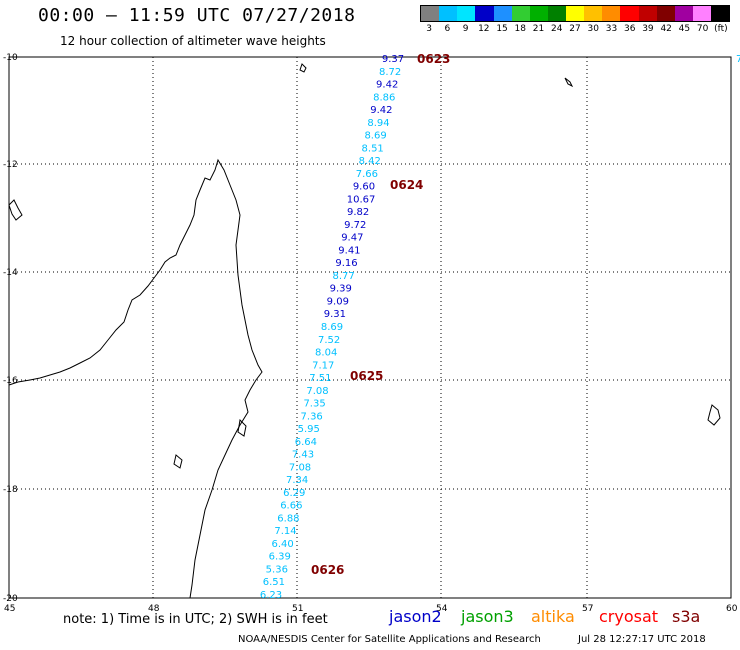  I want to click on legend-swatches, so click(575, 13).